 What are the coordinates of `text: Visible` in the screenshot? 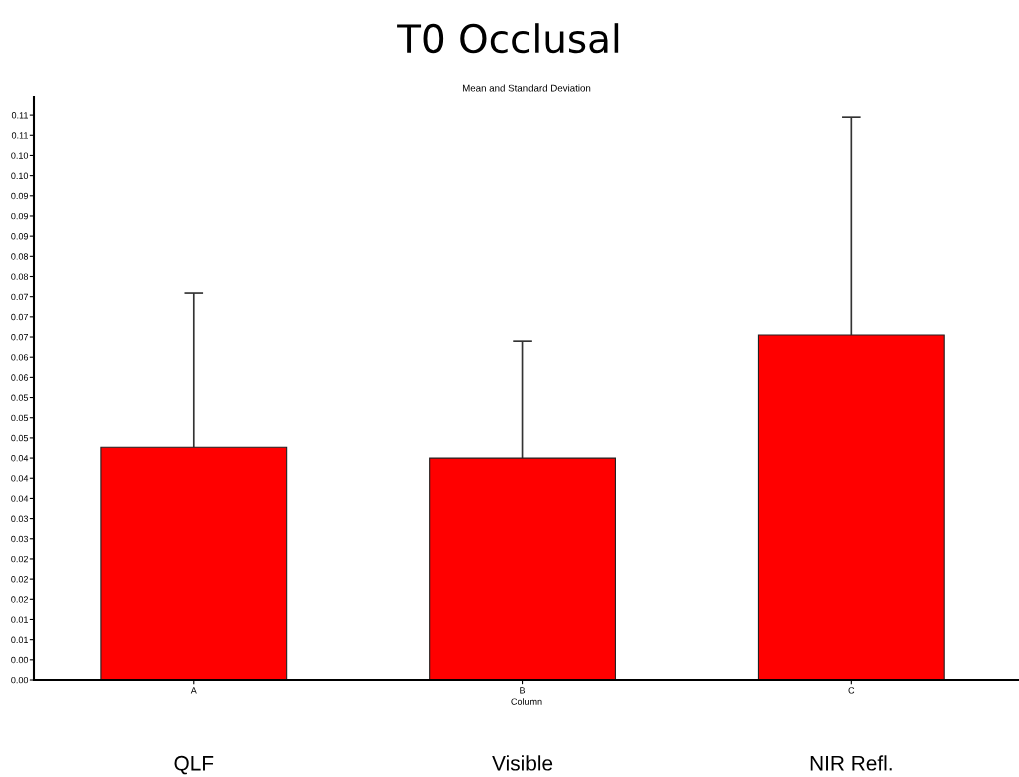 It's located at (522, 763).